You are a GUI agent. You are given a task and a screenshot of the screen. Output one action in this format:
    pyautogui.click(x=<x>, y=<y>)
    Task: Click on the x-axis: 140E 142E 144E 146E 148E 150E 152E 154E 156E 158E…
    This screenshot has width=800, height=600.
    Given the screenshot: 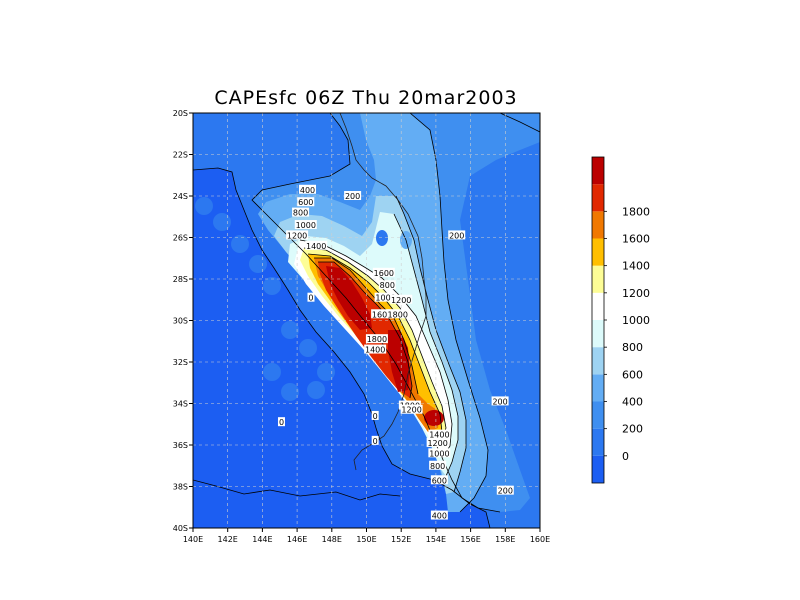 What is the action you would take?
    pyautogui.click(x=366, y=536)
    